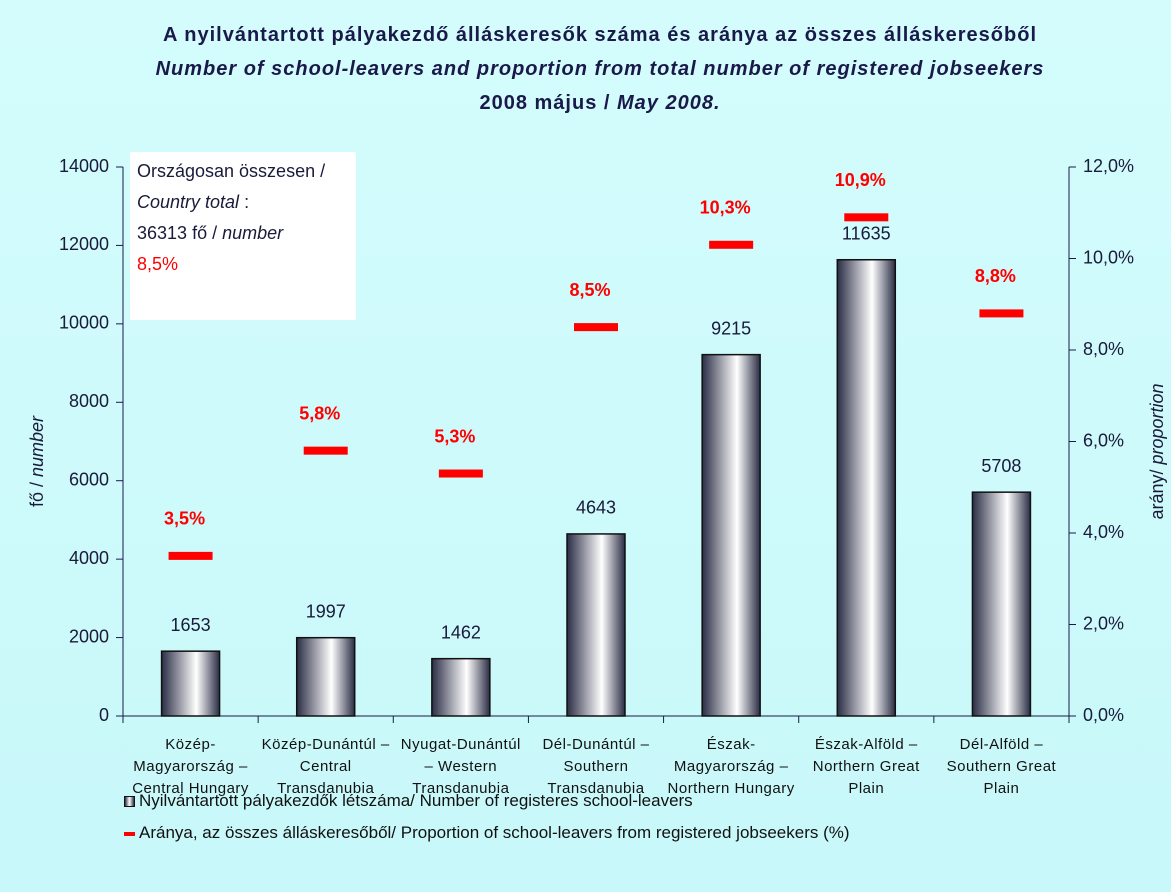  What do you see at coordinates (190, 766) in the screenshot?
I see `x-tick-label: Közép-Magyarország – Central Hungary` at bounding box center [190, 766].